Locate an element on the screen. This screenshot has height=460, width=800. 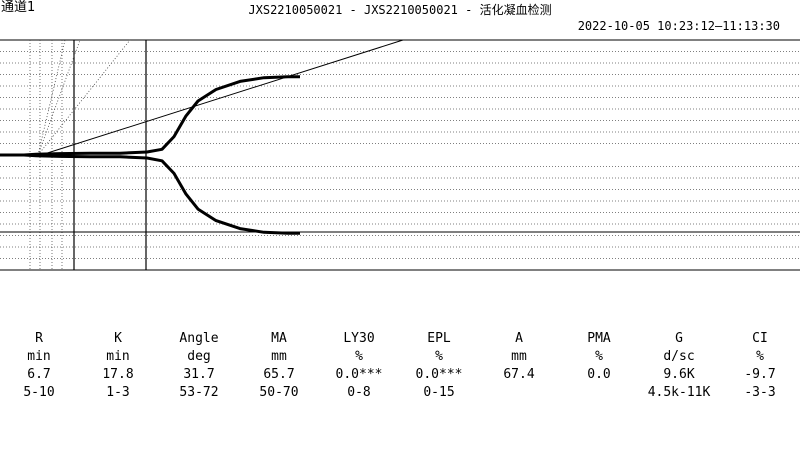
param-range: -3-3 is located at coordinates (760, 392).